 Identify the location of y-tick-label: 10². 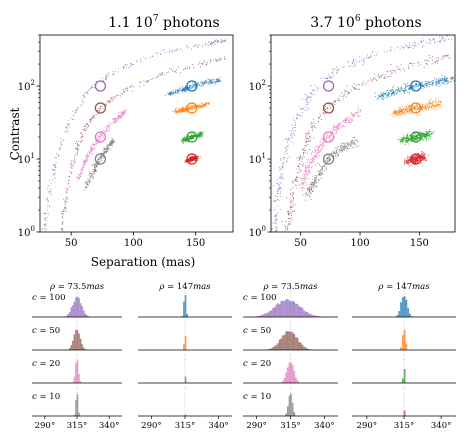
(26, 86).